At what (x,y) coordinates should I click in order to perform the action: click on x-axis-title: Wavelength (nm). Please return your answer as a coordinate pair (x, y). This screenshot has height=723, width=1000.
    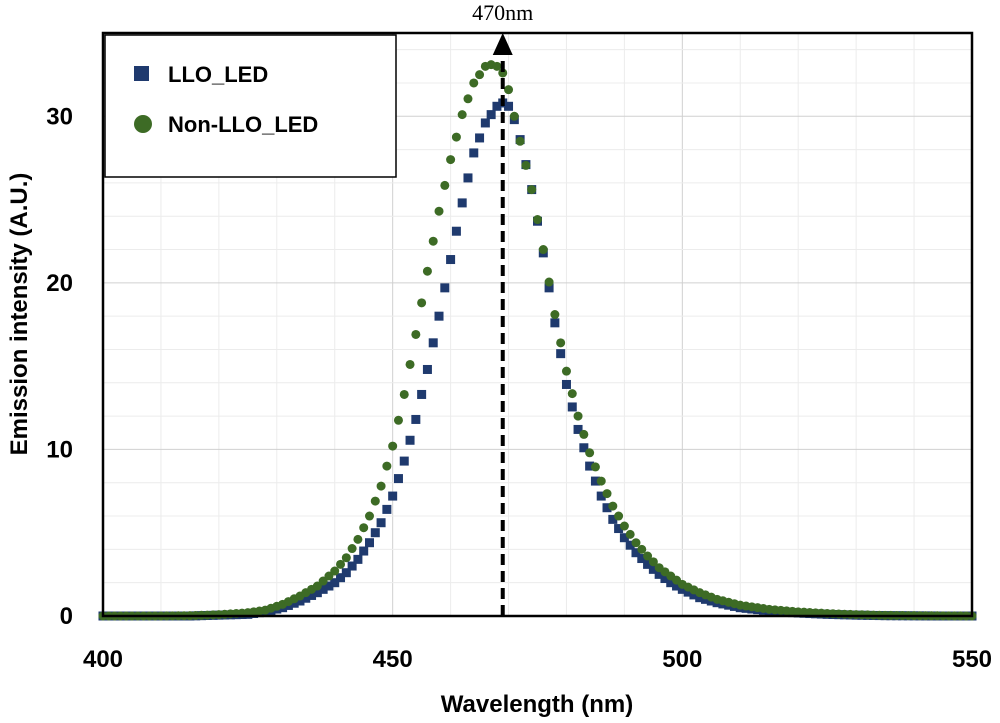
    Looking at the image, I should click on (537, 704).